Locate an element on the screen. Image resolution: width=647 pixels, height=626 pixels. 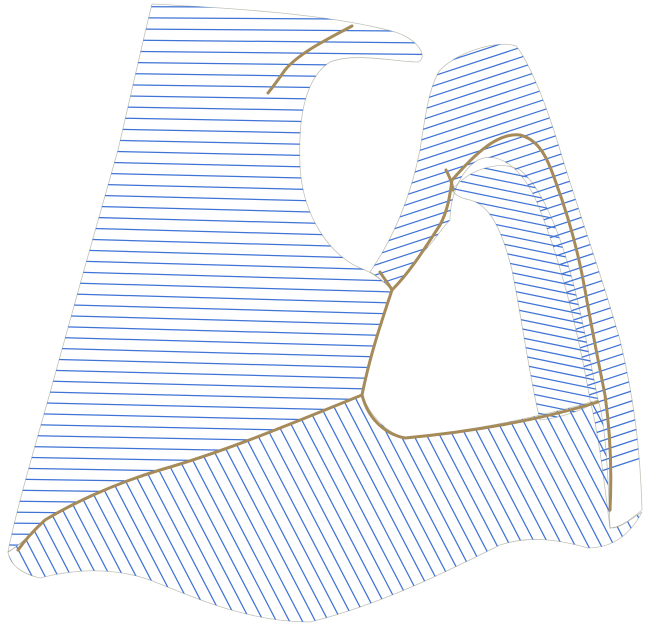
bottom-left-seam-curve is located at coordinates (190, 472).